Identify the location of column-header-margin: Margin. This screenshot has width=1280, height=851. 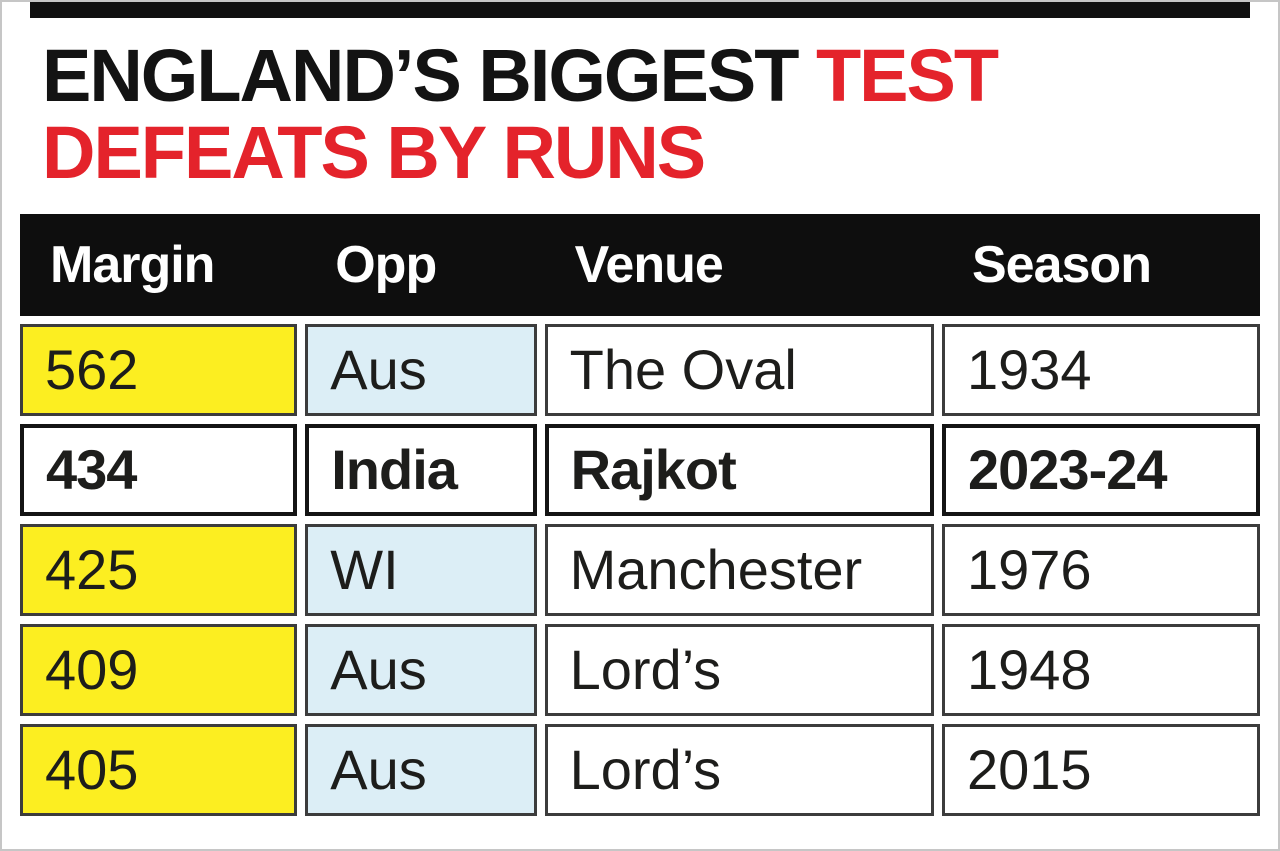
(132, 264).